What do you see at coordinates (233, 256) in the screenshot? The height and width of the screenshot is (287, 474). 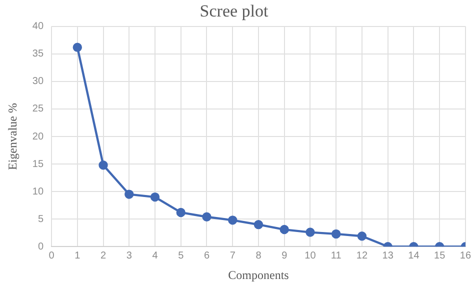 I see `x-tick-label: 7` at bounding box center [233, 256].